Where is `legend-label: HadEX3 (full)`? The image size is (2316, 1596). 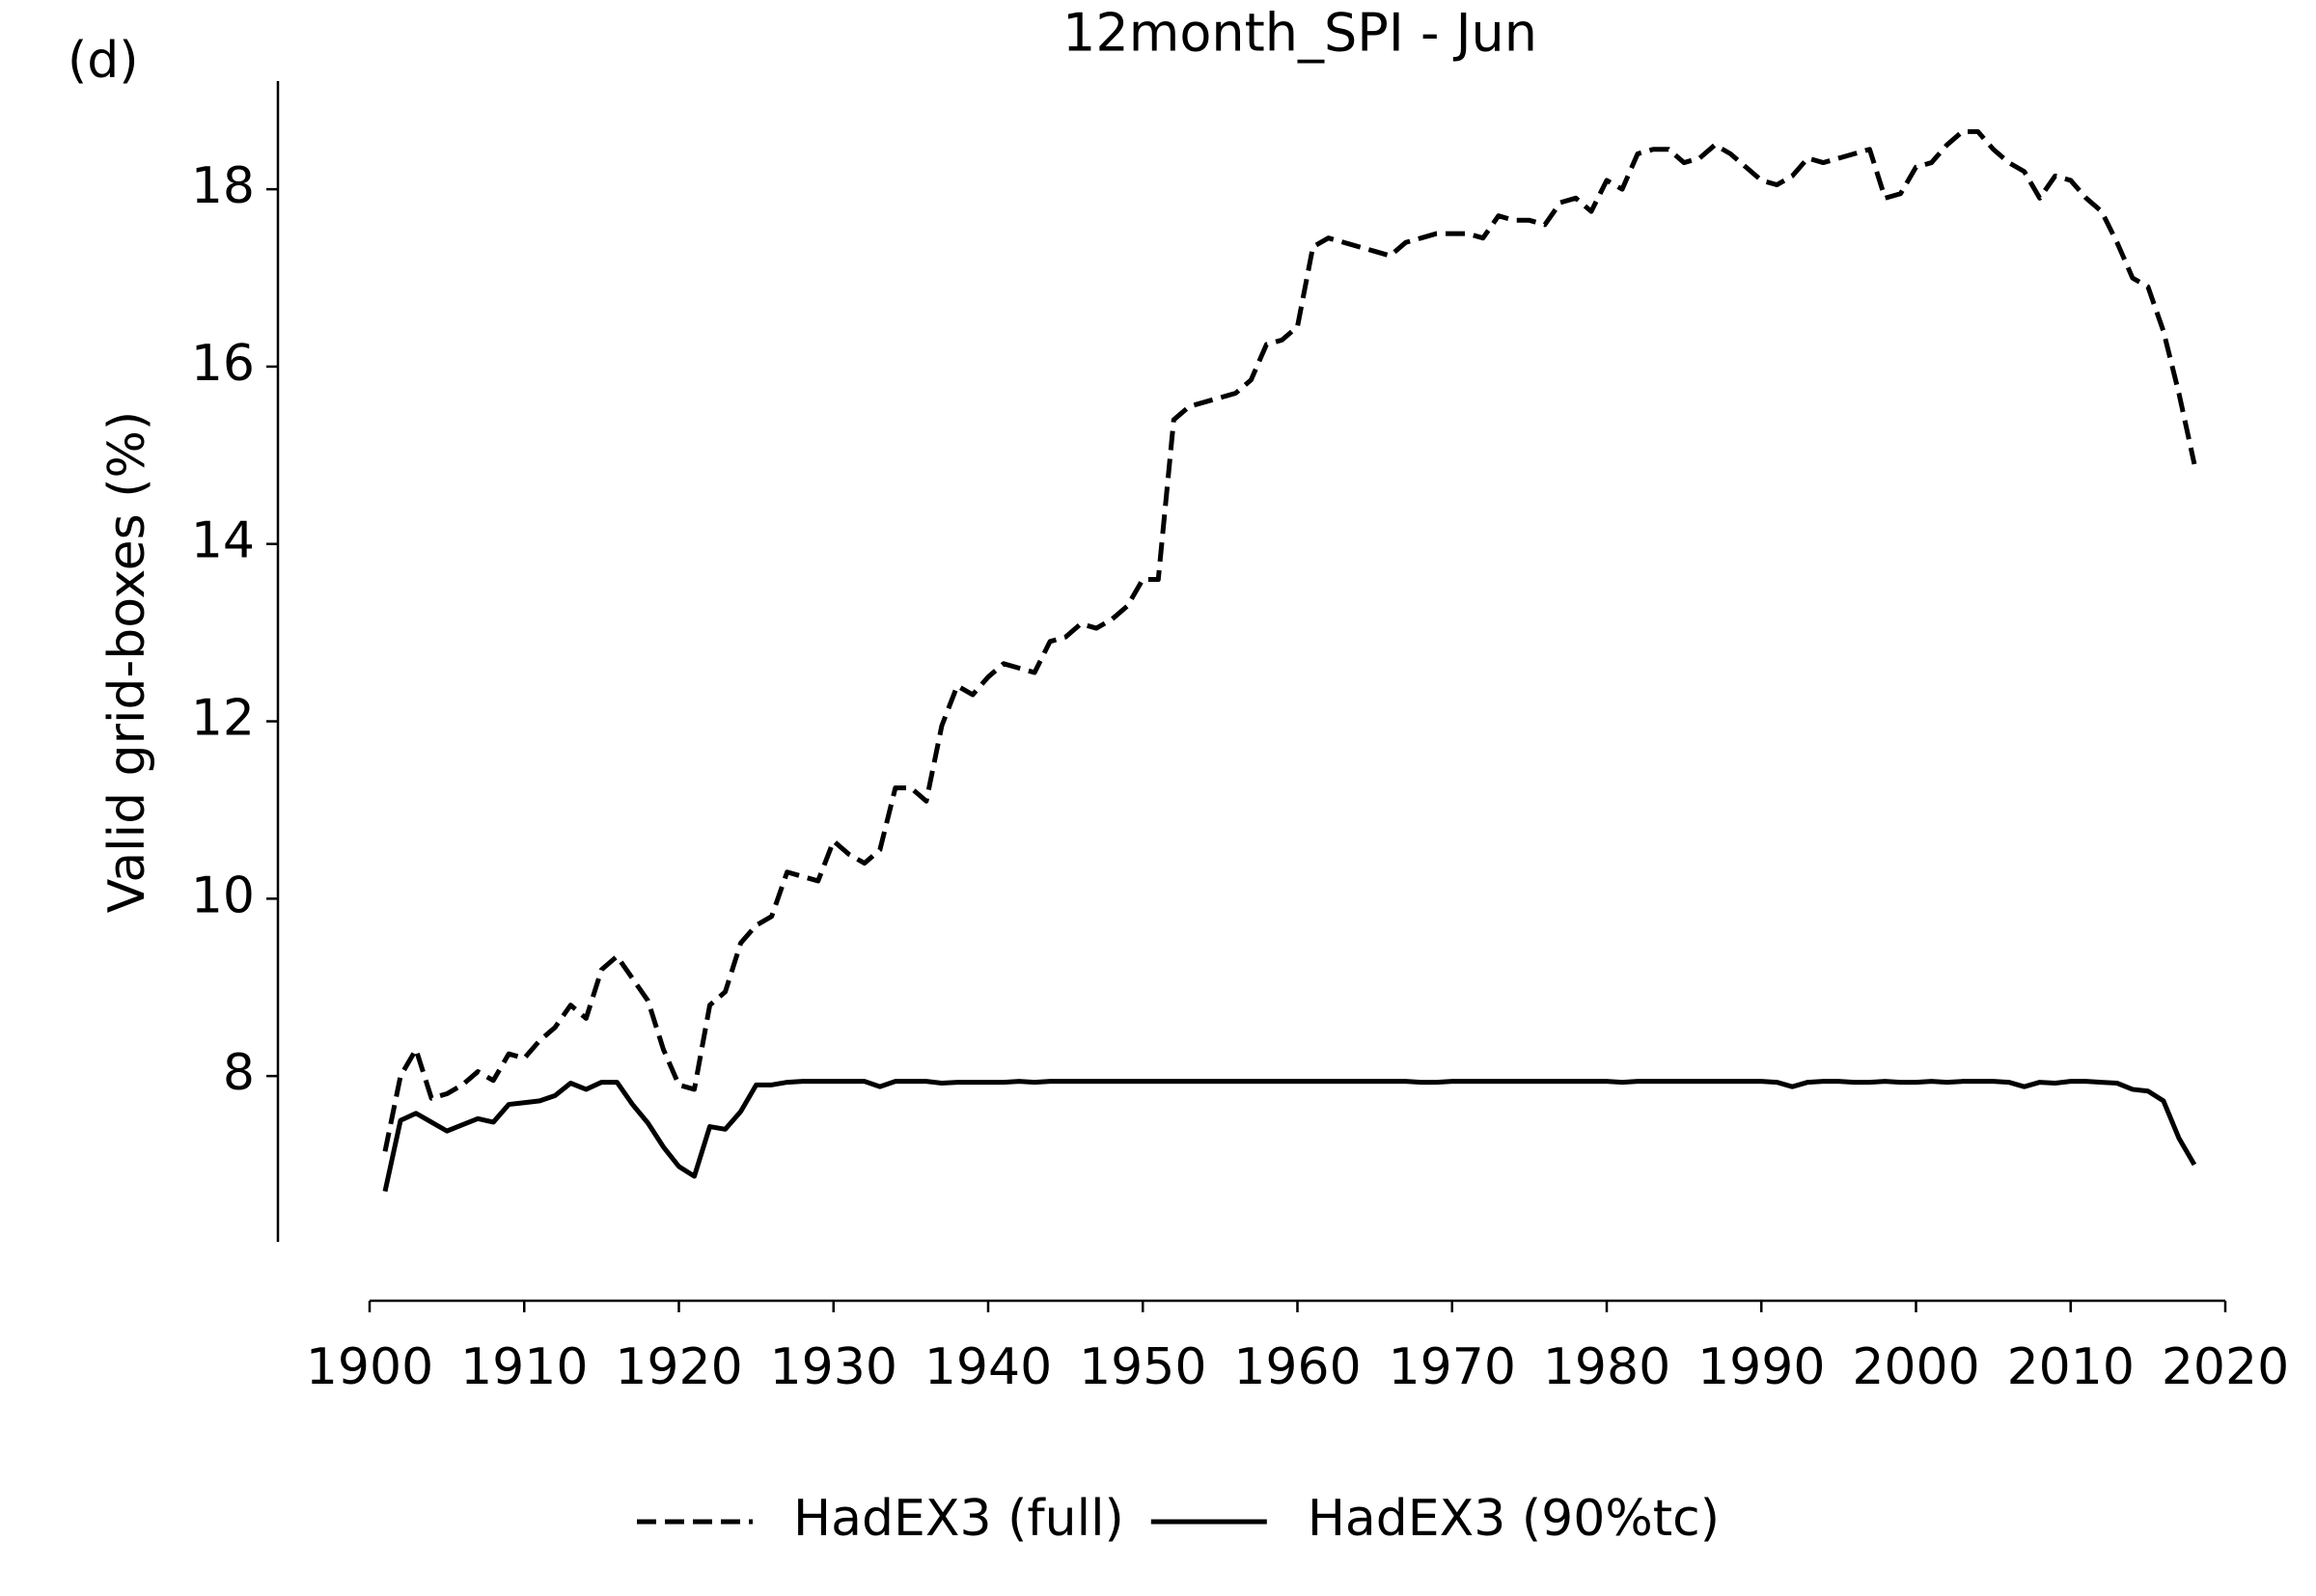 legend-label: HadEX3 (full) is located at coordinates (958, 1519).